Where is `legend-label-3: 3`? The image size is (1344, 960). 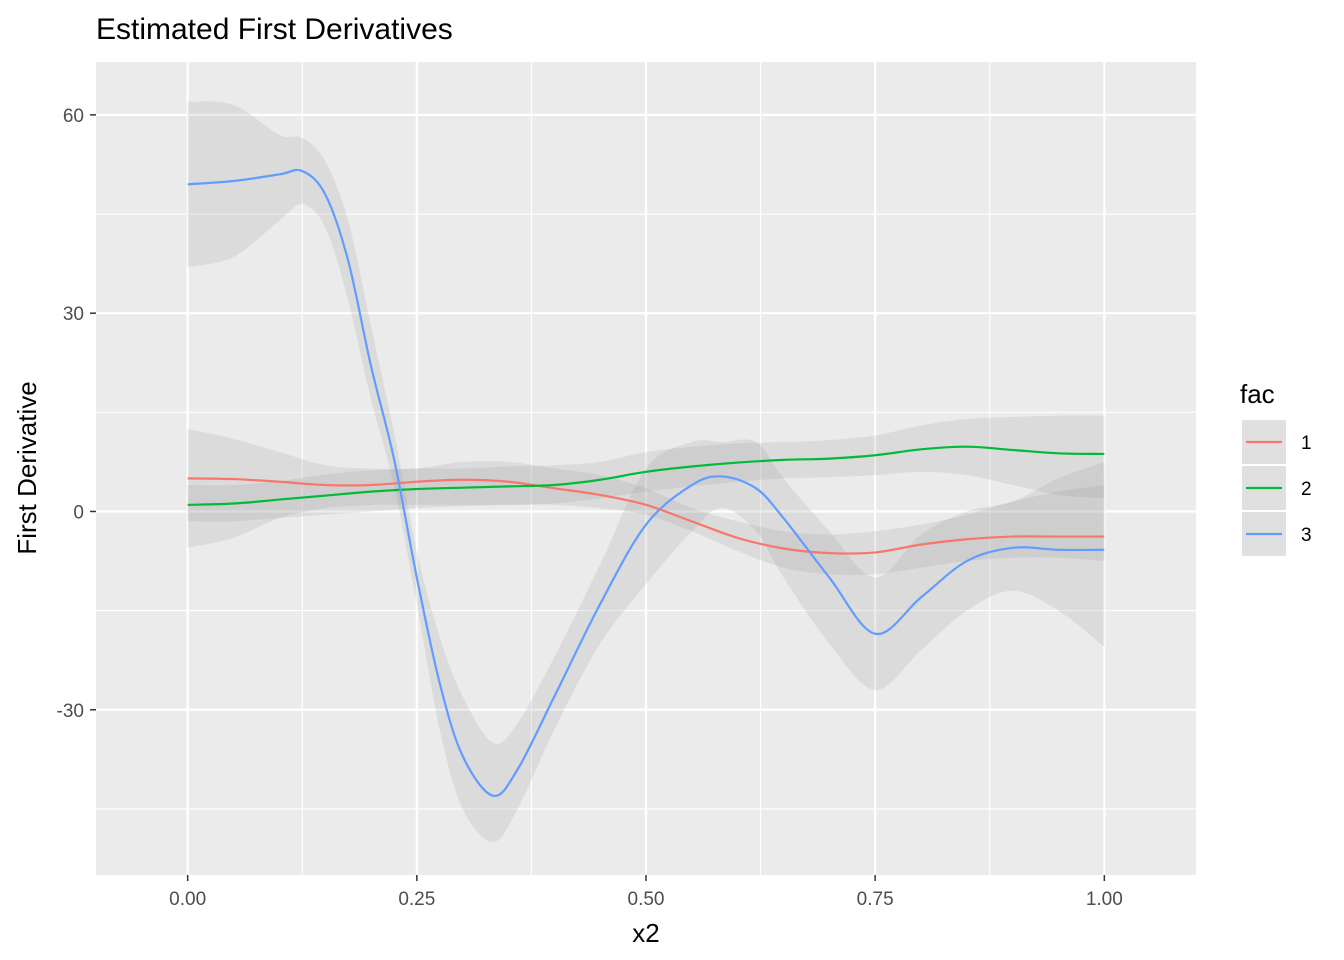
legend-label-3: 3 is located at coordinates (1306, 535).